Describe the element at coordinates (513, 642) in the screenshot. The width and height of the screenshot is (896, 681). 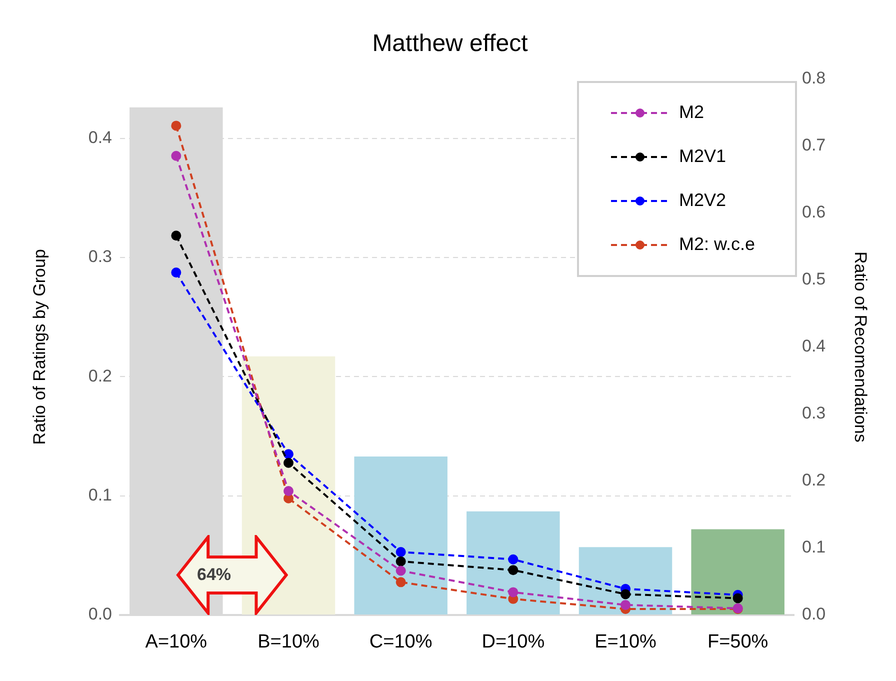
I see `x-tick-label: D=10%` at that location.